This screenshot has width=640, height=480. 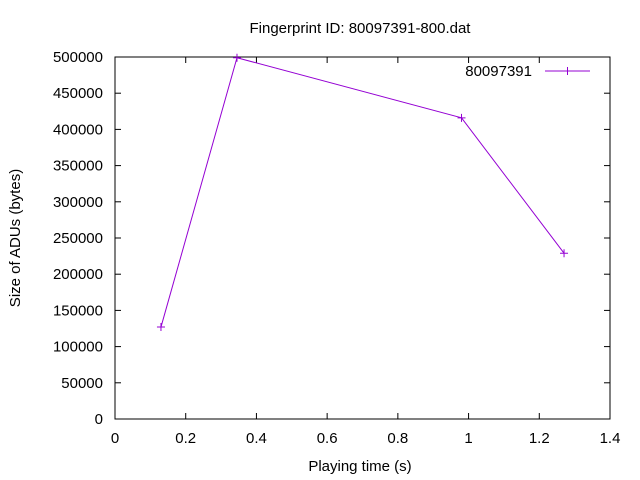 What do you see at coordinates (498, 71) in the screenshot?
I see `legend-label: 80097391` at bounding box center [498, 71].